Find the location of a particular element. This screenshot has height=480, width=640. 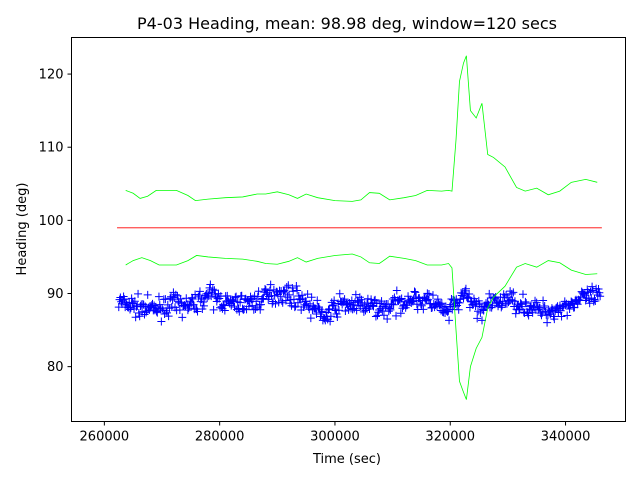

y-tick-label: 90 is located at coordinates (55, 294).